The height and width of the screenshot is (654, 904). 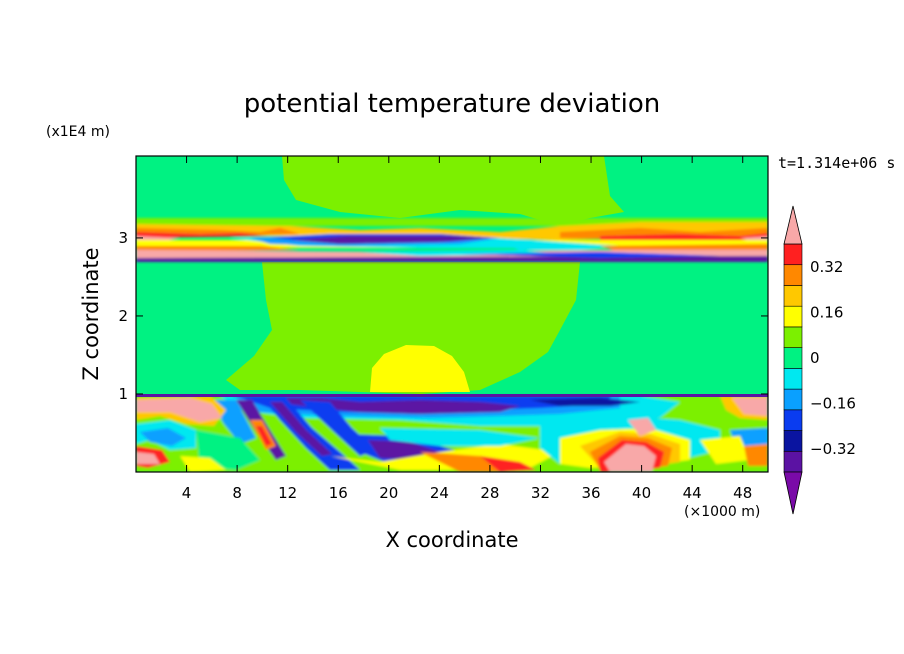 I want to click on y-axis-label: Z coordinate, so click(x=91, y=313).